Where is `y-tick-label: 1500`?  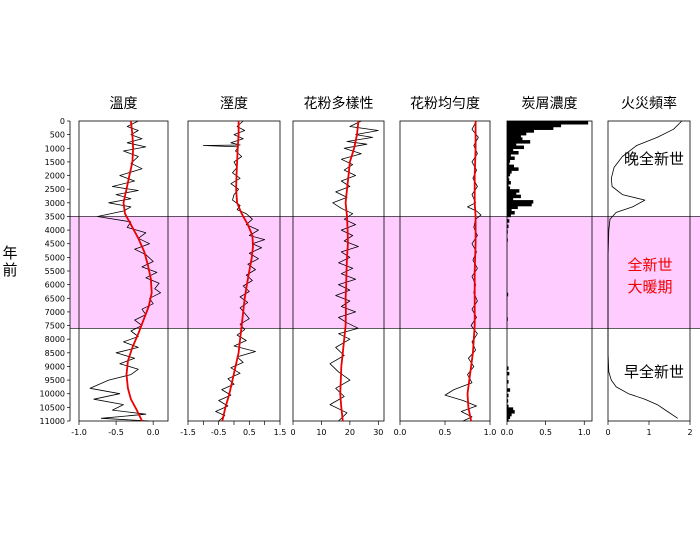 y-tick-label: 1500 is located at coordinates (55, 162).